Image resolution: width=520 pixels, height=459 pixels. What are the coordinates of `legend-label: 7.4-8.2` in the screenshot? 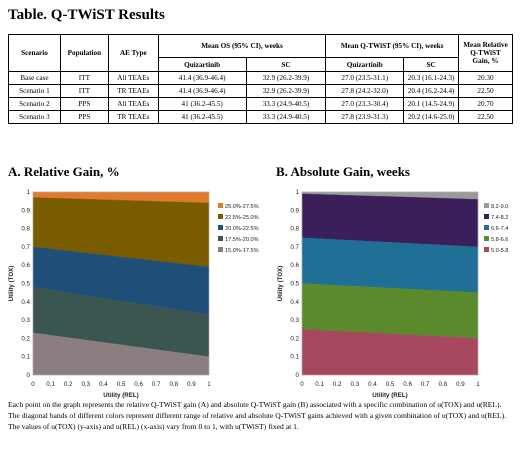 It's located at (499, 218).